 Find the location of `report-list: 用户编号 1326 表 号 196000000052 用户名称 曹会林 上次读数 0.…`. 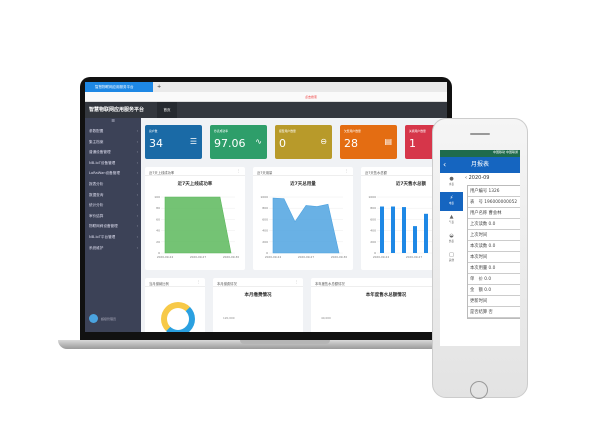

report-list: 用户编号 1326 表 号 196000000052 用户名称 曹会林 上次读数 0.… is located at coordinates (493, 252).